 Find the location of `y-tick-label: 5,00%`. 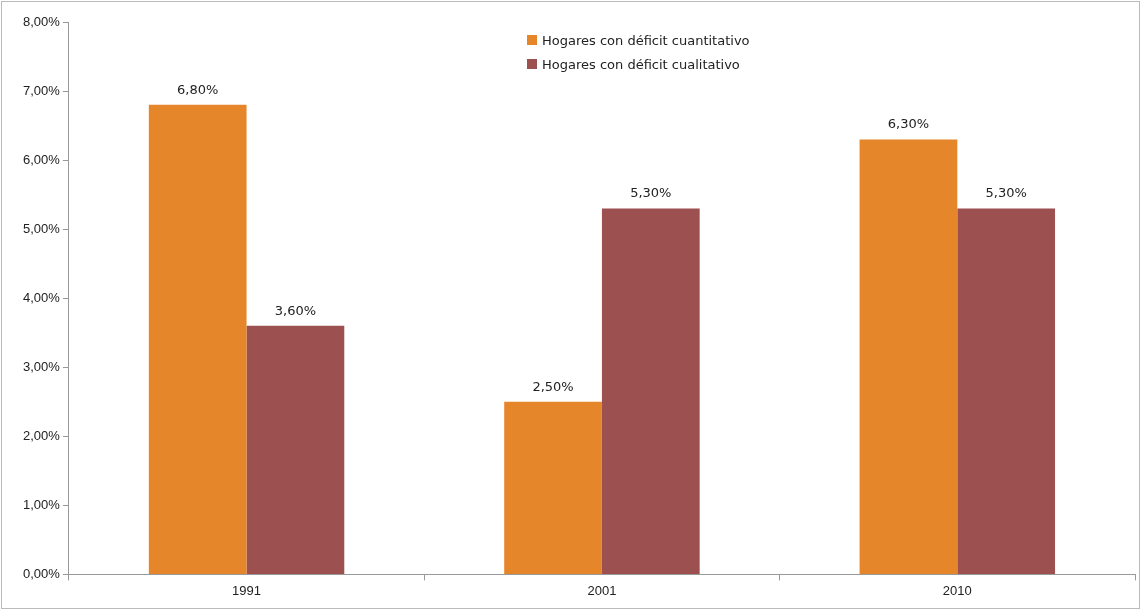

y-tick-label: 5,00% is located at coordinates (41, 228).